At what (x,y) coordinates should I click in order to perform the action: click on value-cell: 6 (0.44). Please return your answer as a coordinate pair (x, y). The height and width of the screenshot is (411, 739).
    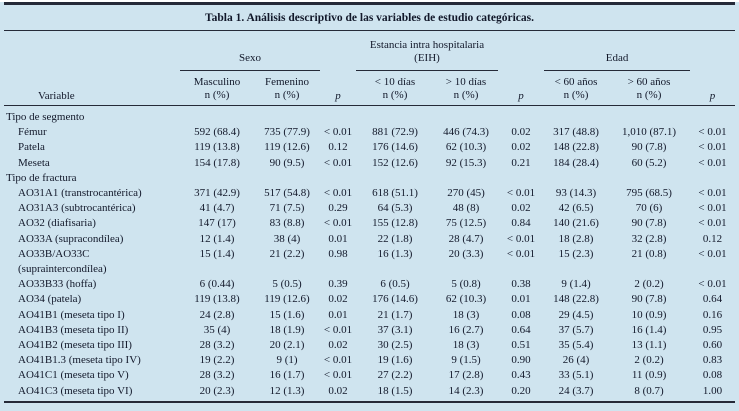
    Looking at the image, I should click on (217, 284).